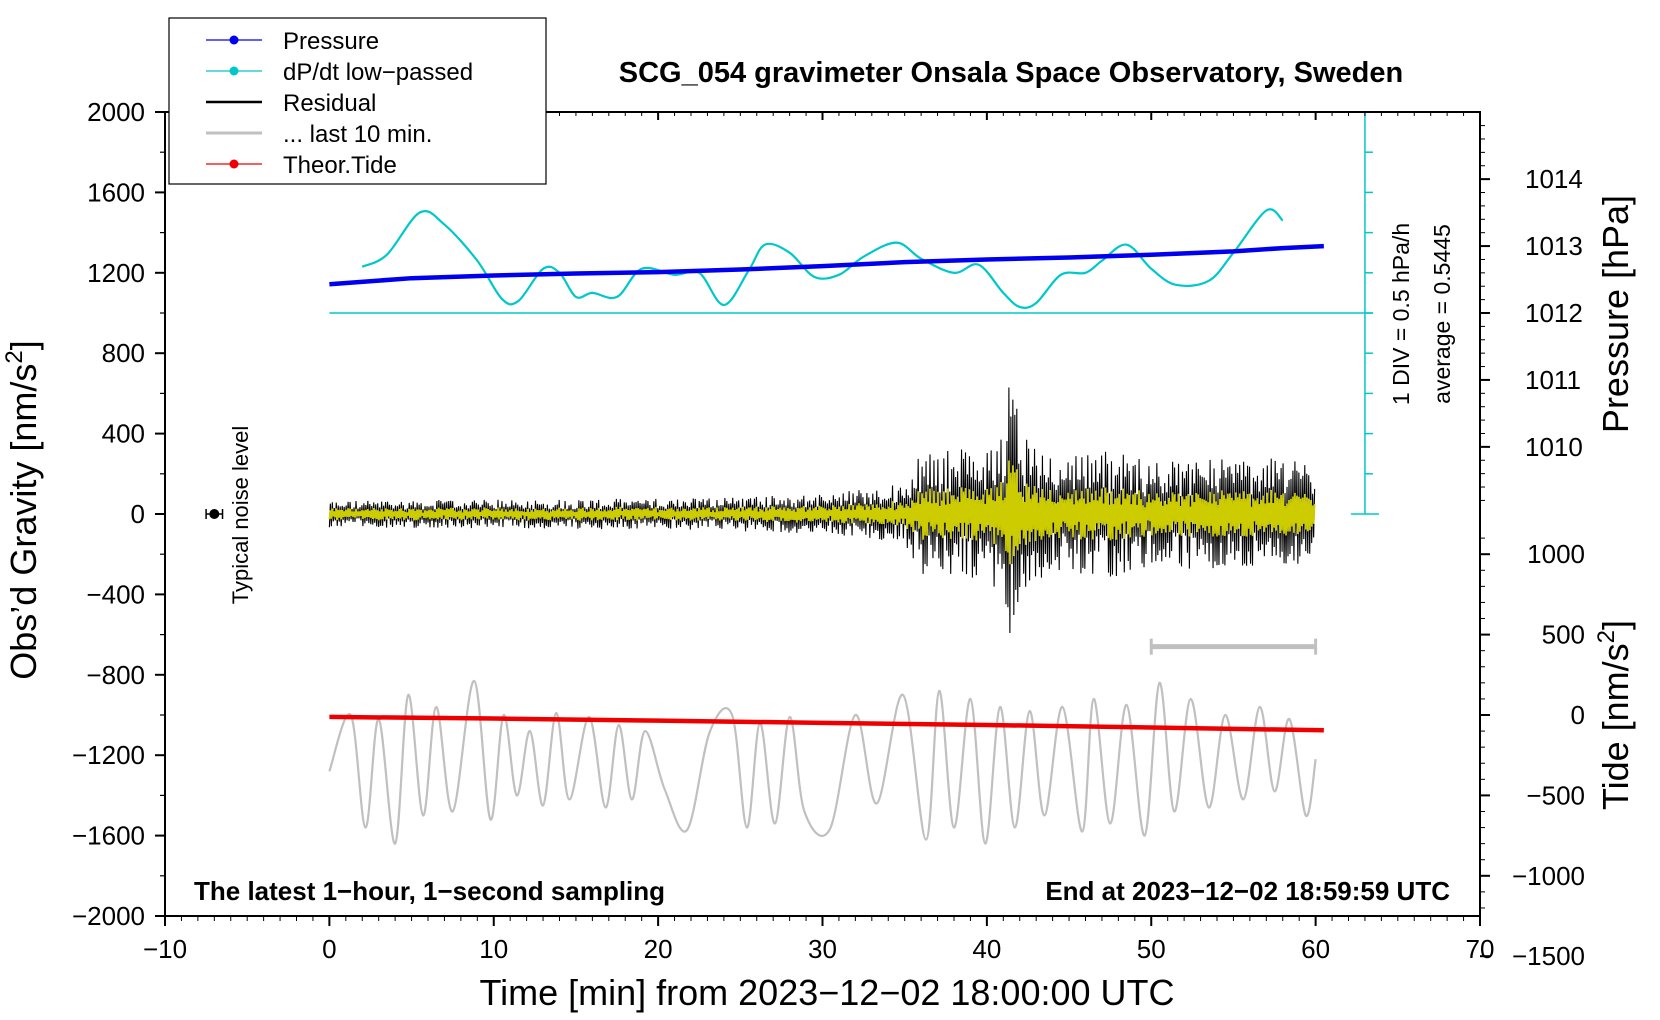 This screenshot has width=1660, height=1020. I want to click on dpdt-line, so click(822, 258).